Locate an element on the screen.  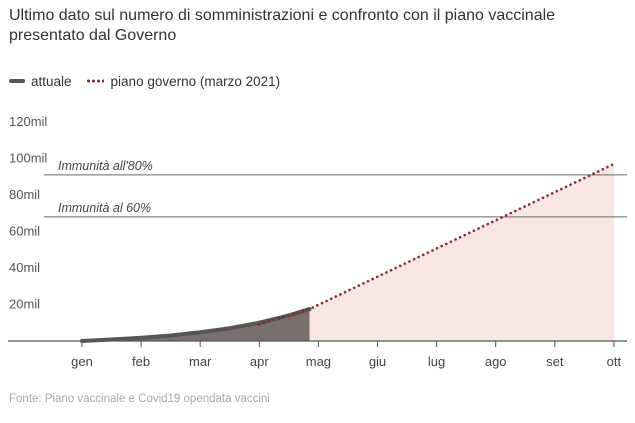
legend-label-plan: piano governo (marzo 2021) is located at coordinates (195, 81).